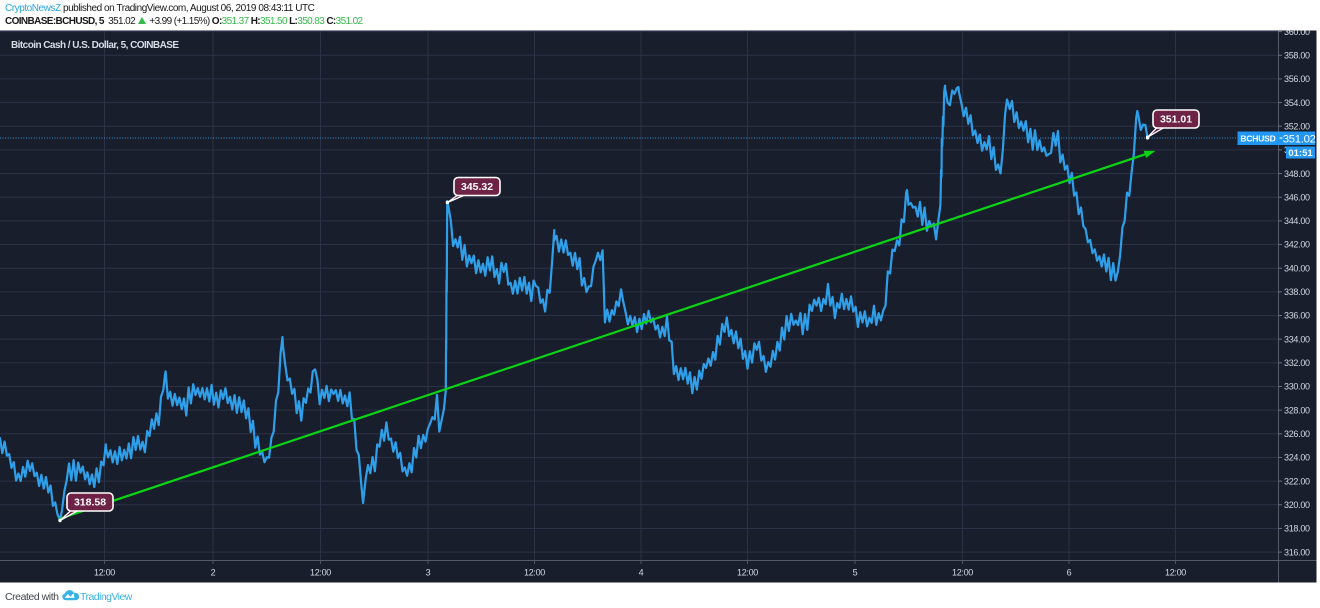 The height and width of the screenshot is (608, 1320). What do you see at coordinates (1297, 126) in the screenshot?
I see `svg-text: 352.00` at bounding box center [1297, 126].